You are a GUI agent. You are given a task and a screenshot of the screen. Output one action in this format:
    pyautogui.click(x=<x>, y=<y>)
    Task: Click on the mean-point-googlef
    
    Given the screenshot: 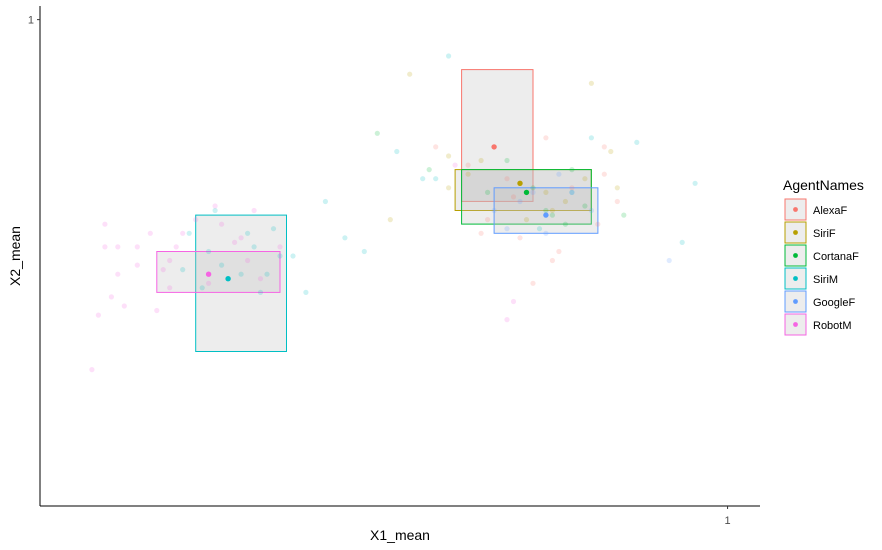 What is the action you would take?
    pyautogui.click(x=546, y=215)
    